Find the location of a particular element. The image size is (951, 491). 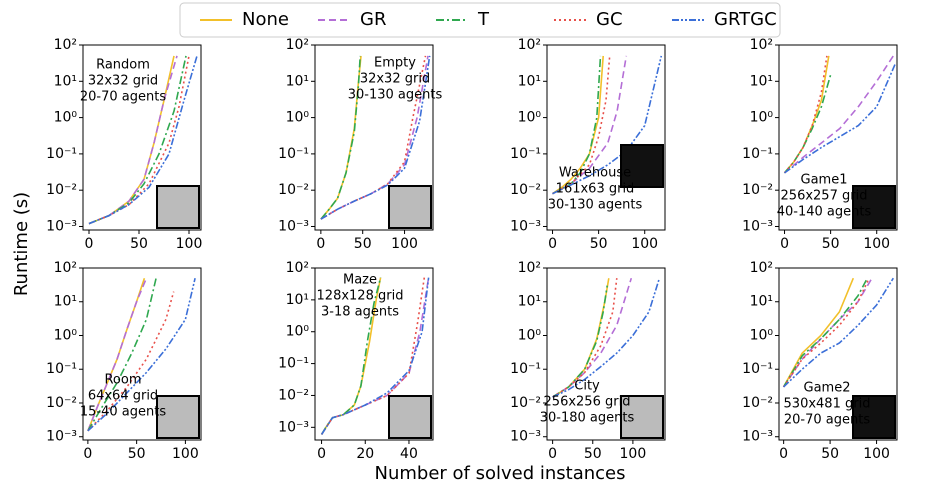

panel-annotation: 40-140 agents is located at coordinates (824, 212).